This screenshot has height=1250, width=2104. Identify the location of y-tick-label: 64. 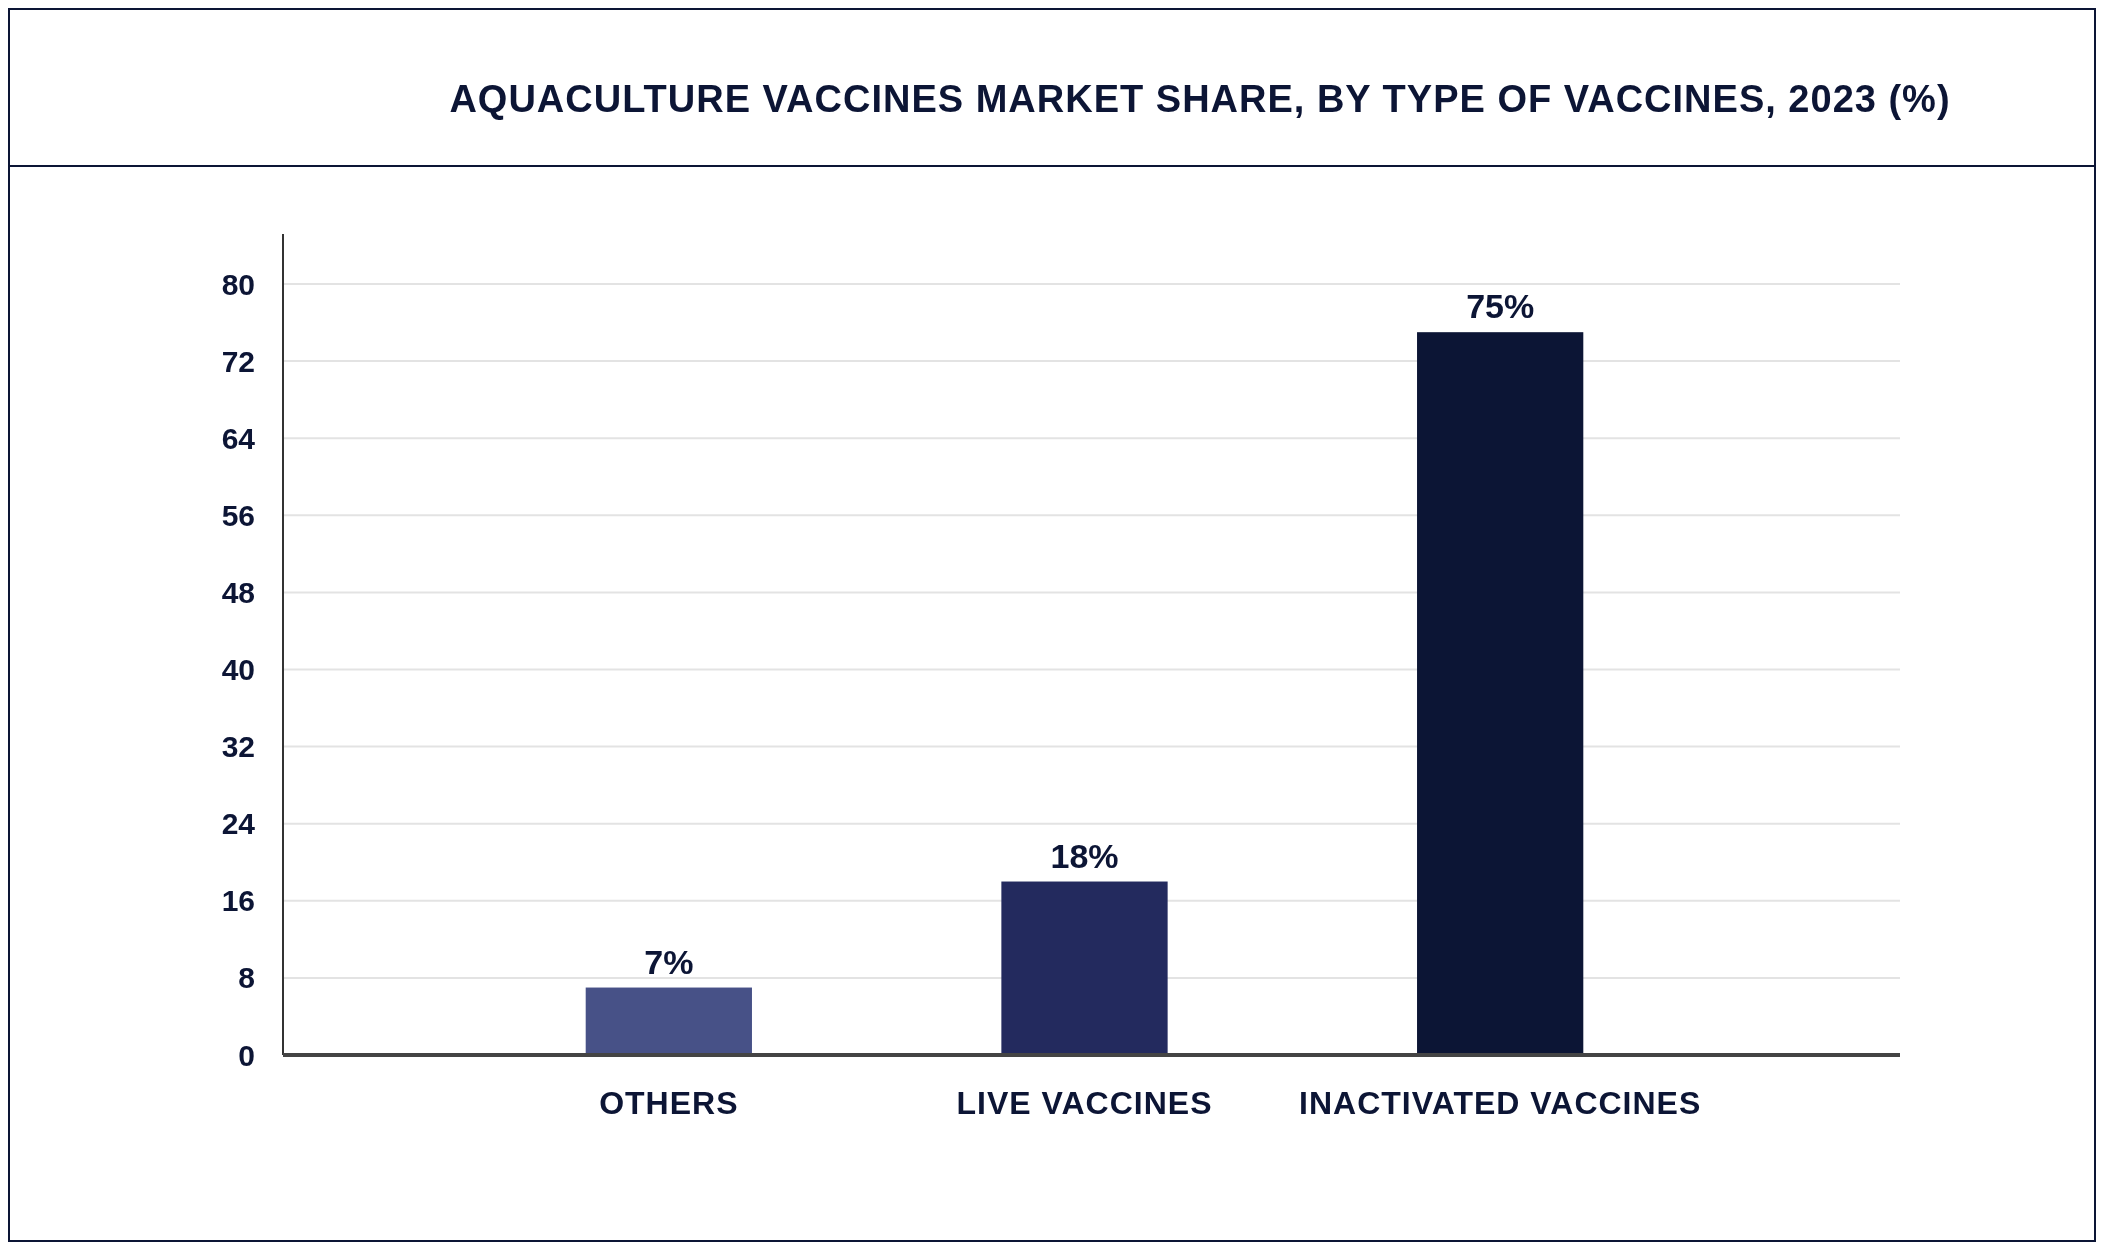
(238, 438).